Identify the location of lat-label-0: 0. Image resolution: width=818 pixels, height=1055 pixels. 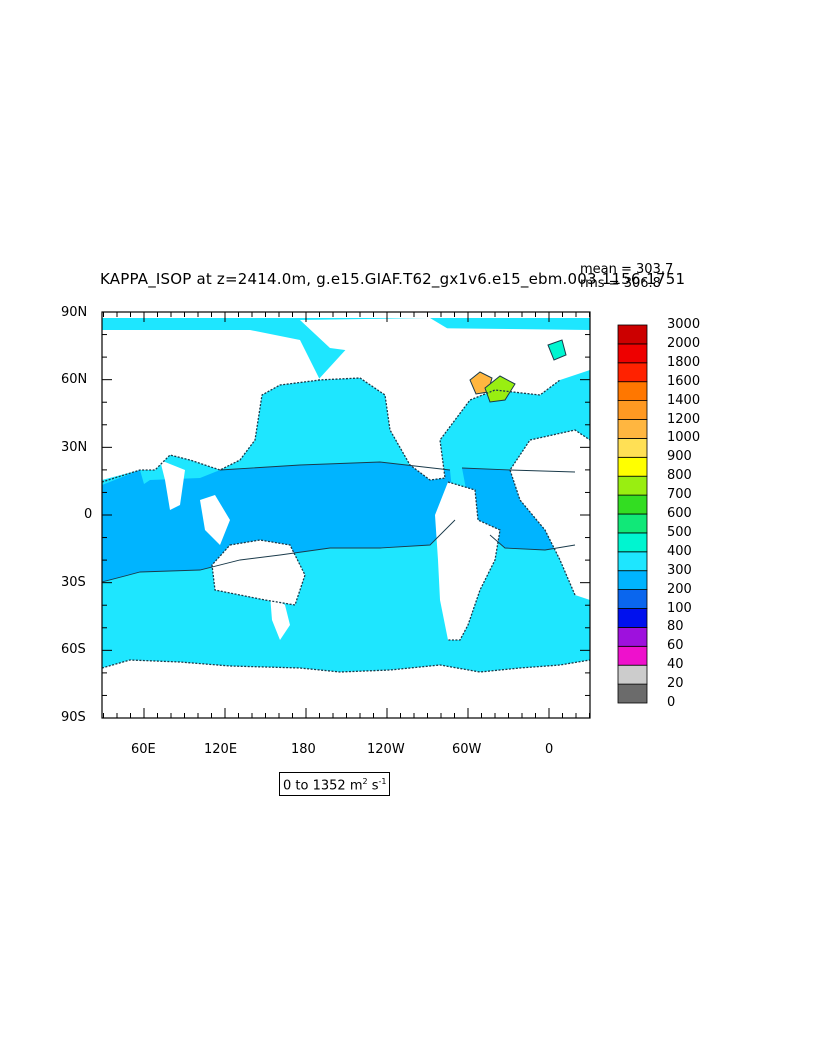
(88, 514).